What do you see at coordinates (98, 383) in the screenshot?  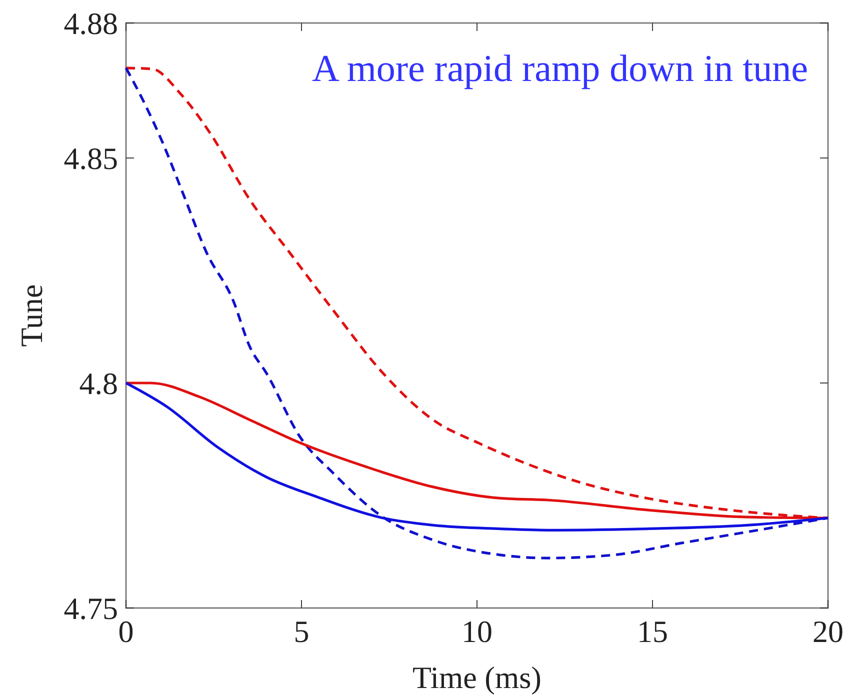 I see `y-tick-label: 4.8` at bounding box center [98, 383].